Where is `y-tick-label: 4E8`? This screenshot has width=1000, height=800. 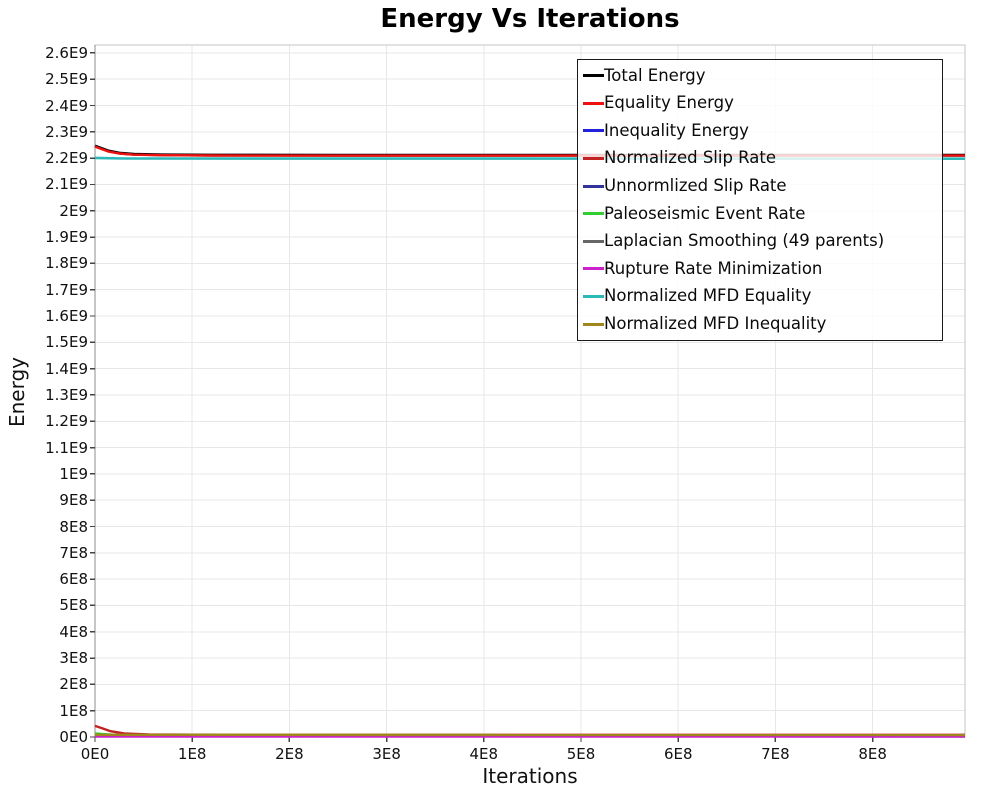
y-tick-label: 4E8 is located at coordinates (73, 631).